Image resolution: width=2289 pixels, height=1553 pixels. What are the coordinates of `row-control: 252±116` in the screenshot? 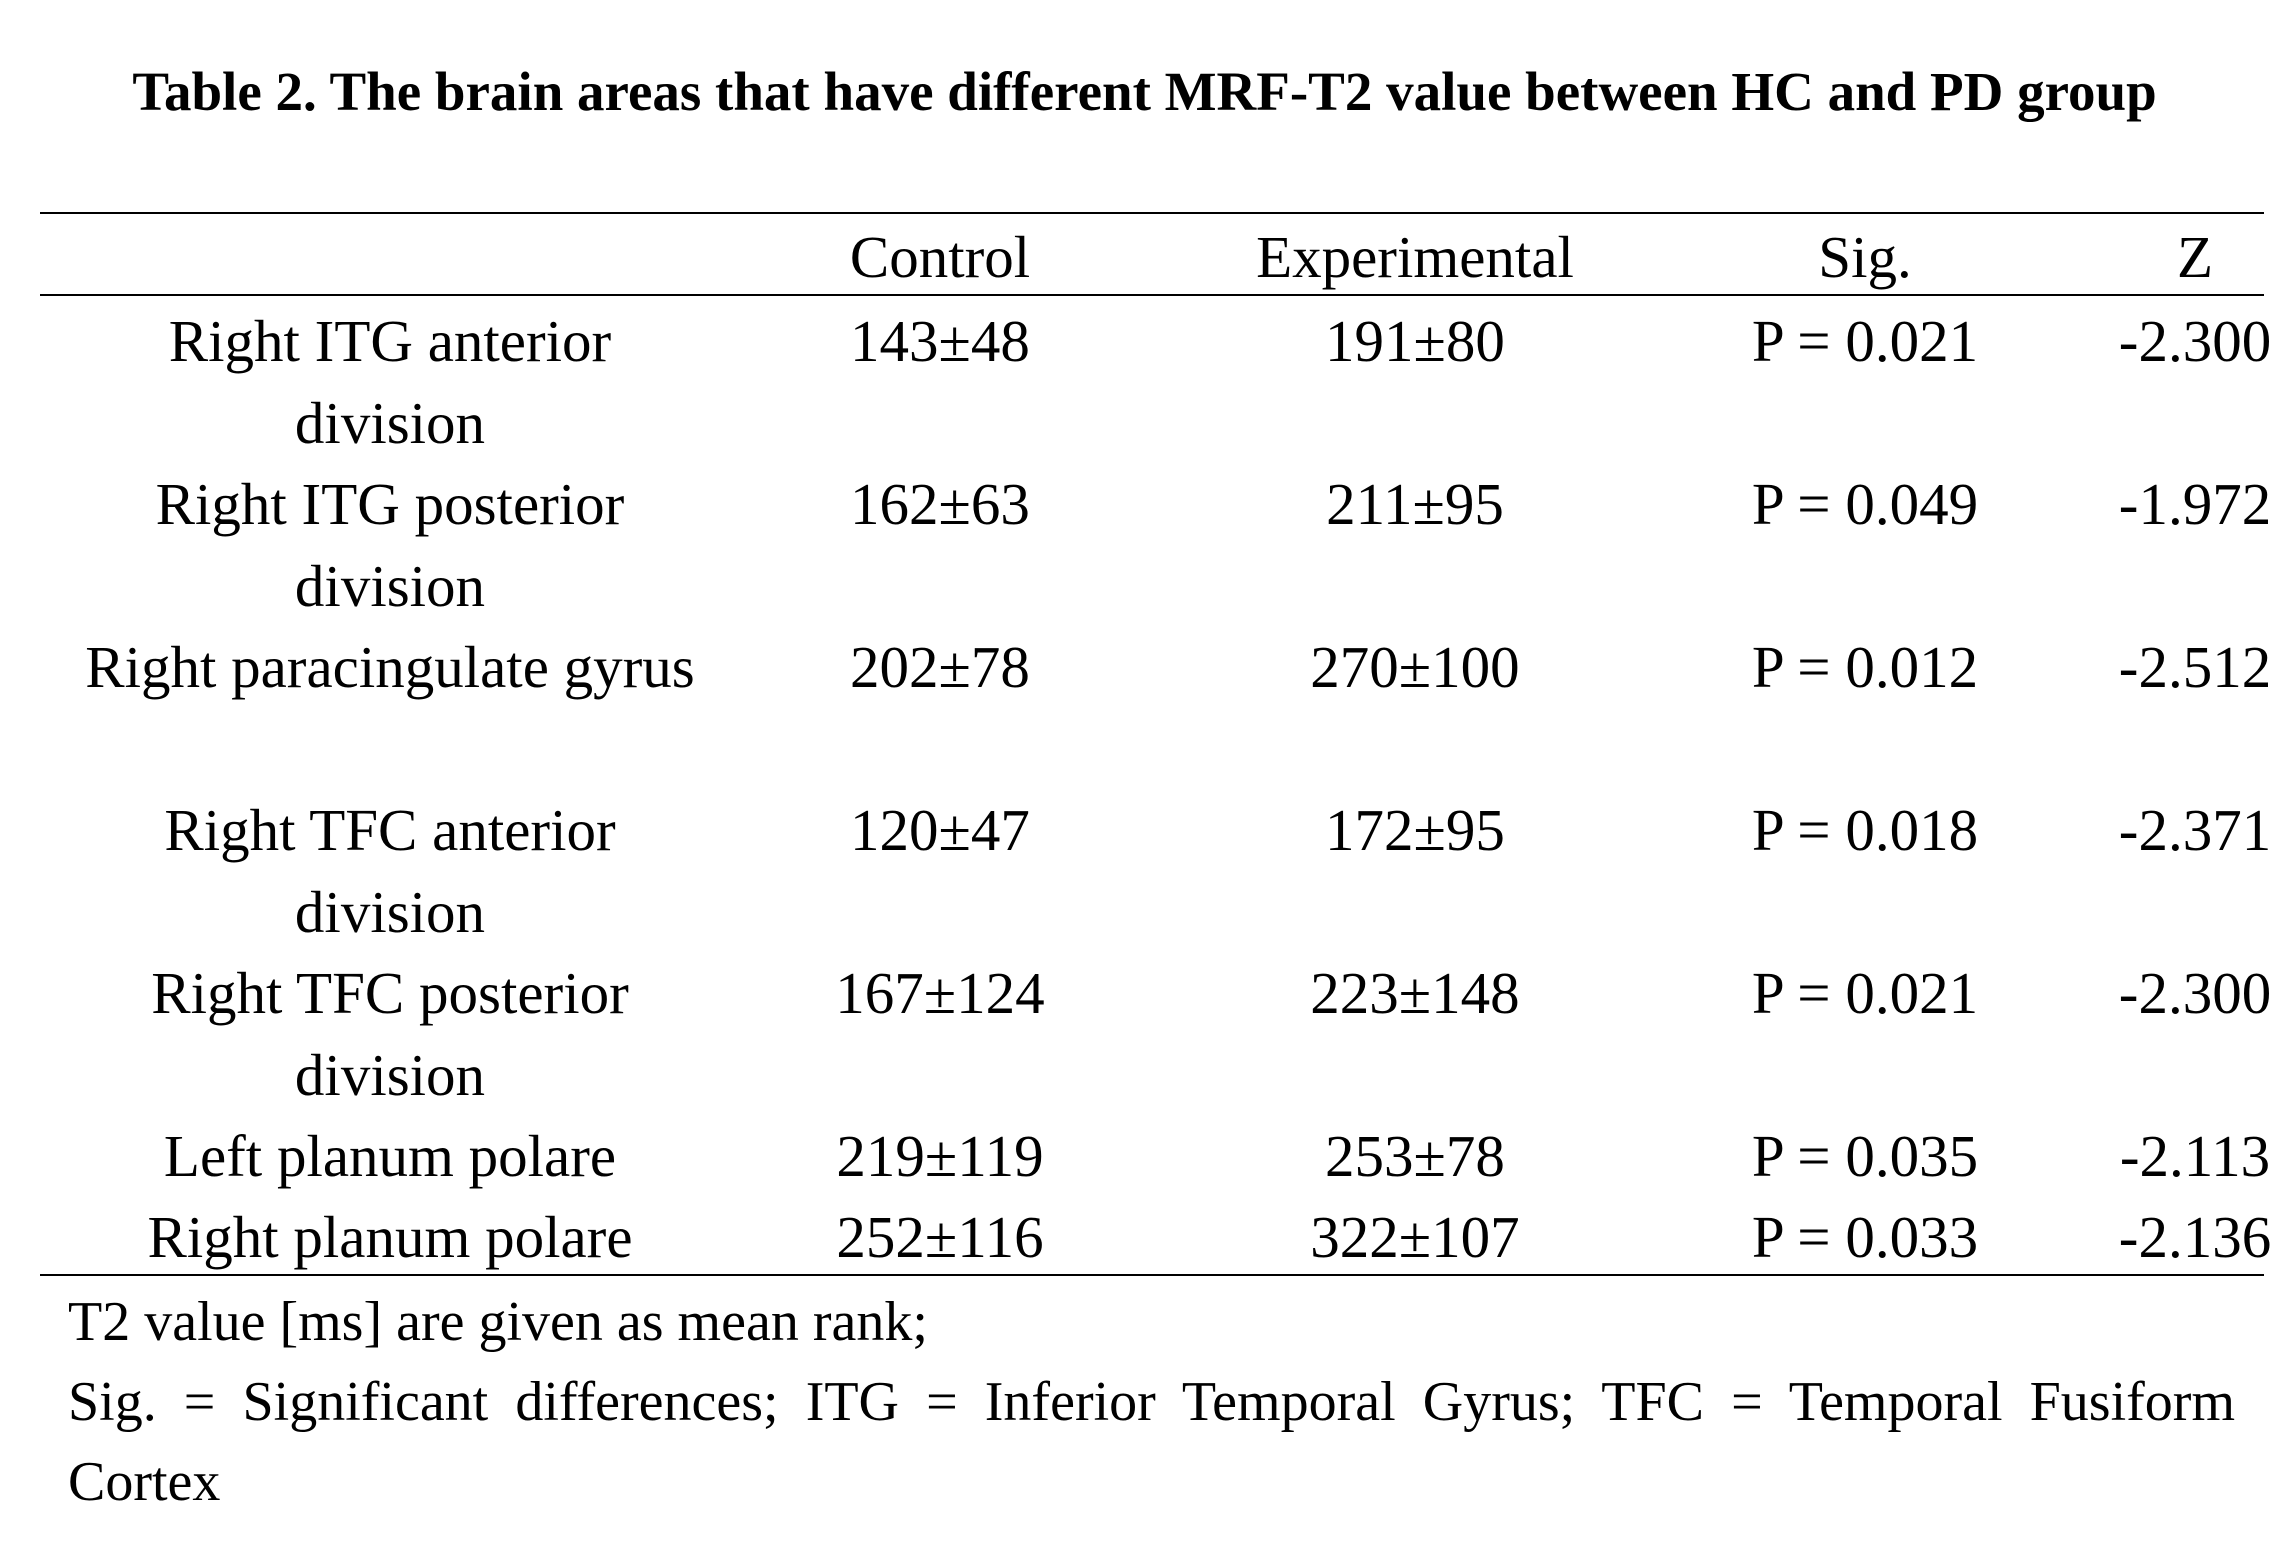 It's located at (940, 1237).